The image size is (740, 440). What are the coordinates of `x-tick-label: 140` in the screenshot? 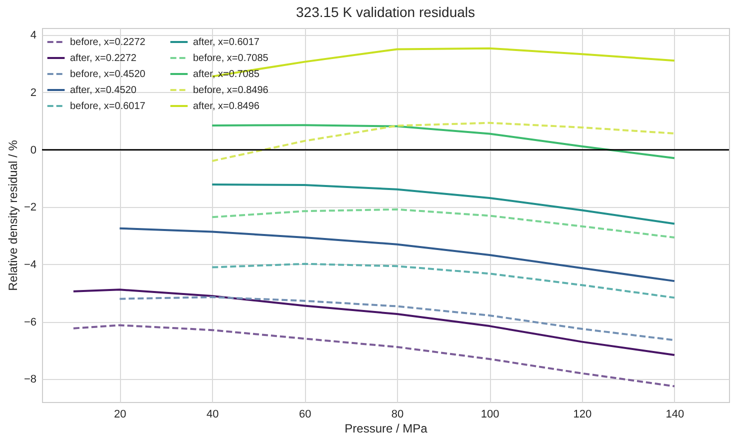 It's located at (675, 414).